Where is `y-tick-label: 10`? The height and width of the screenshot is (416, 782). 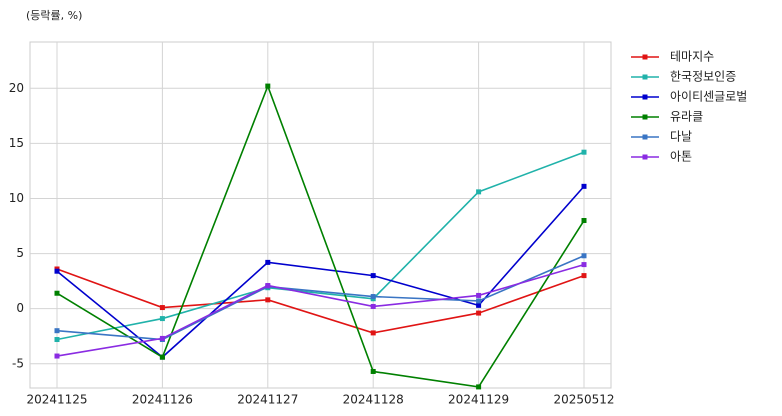
y-tick-label: 10 is located at coordinates (16, 198).